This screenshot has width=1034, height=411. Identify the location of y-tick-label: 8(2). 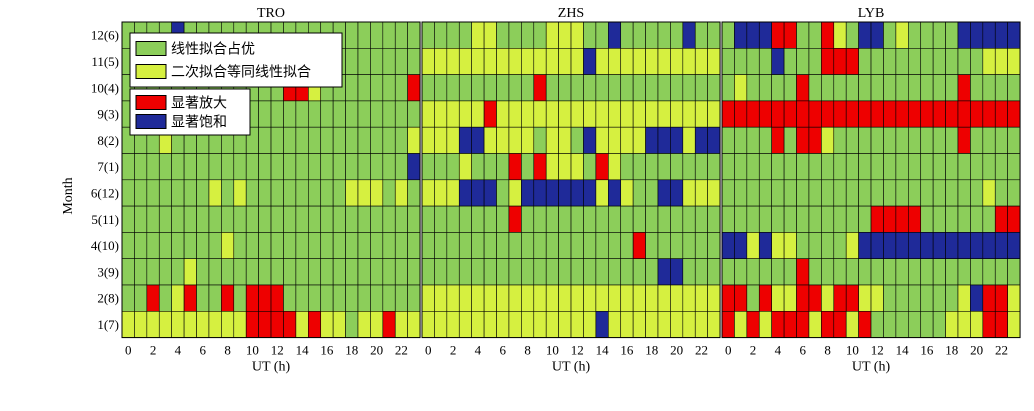
(108, 140).